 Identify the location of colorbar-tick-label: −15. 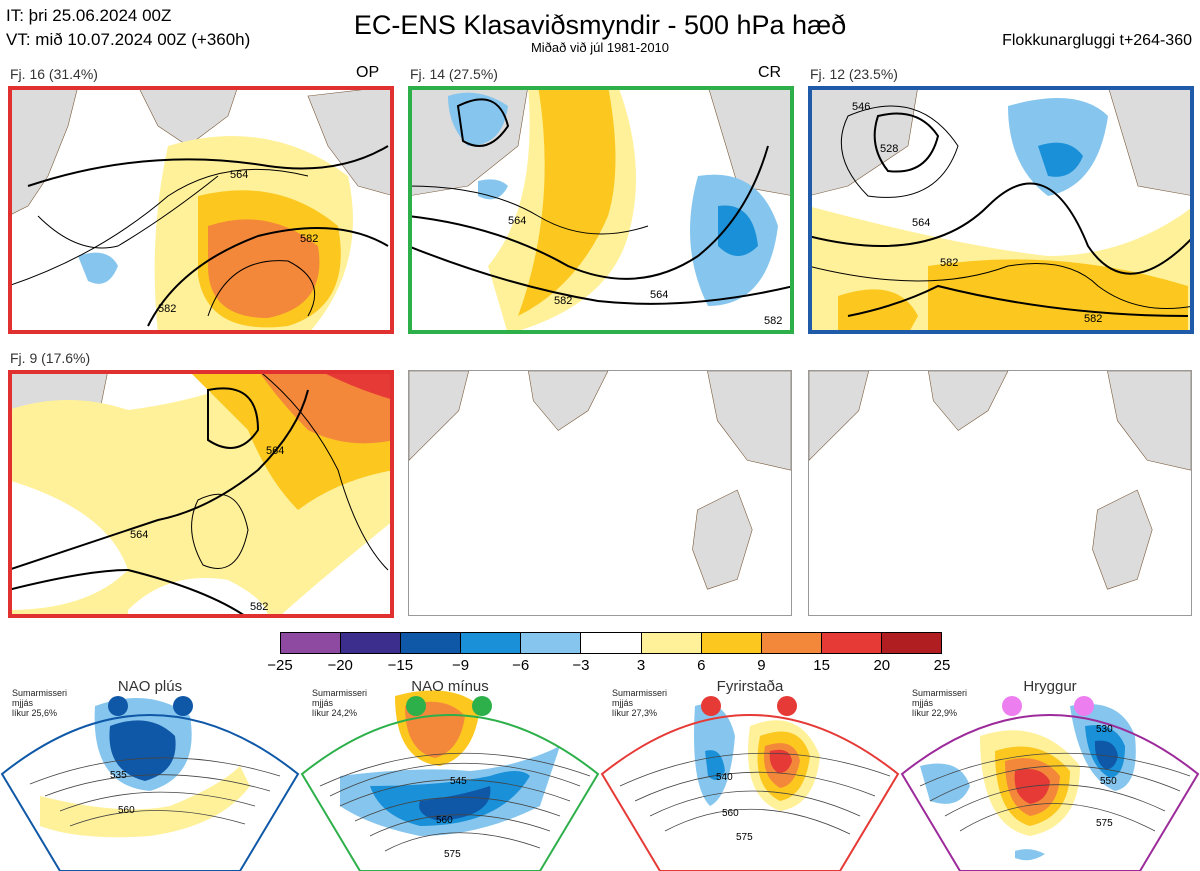
(400, 665).